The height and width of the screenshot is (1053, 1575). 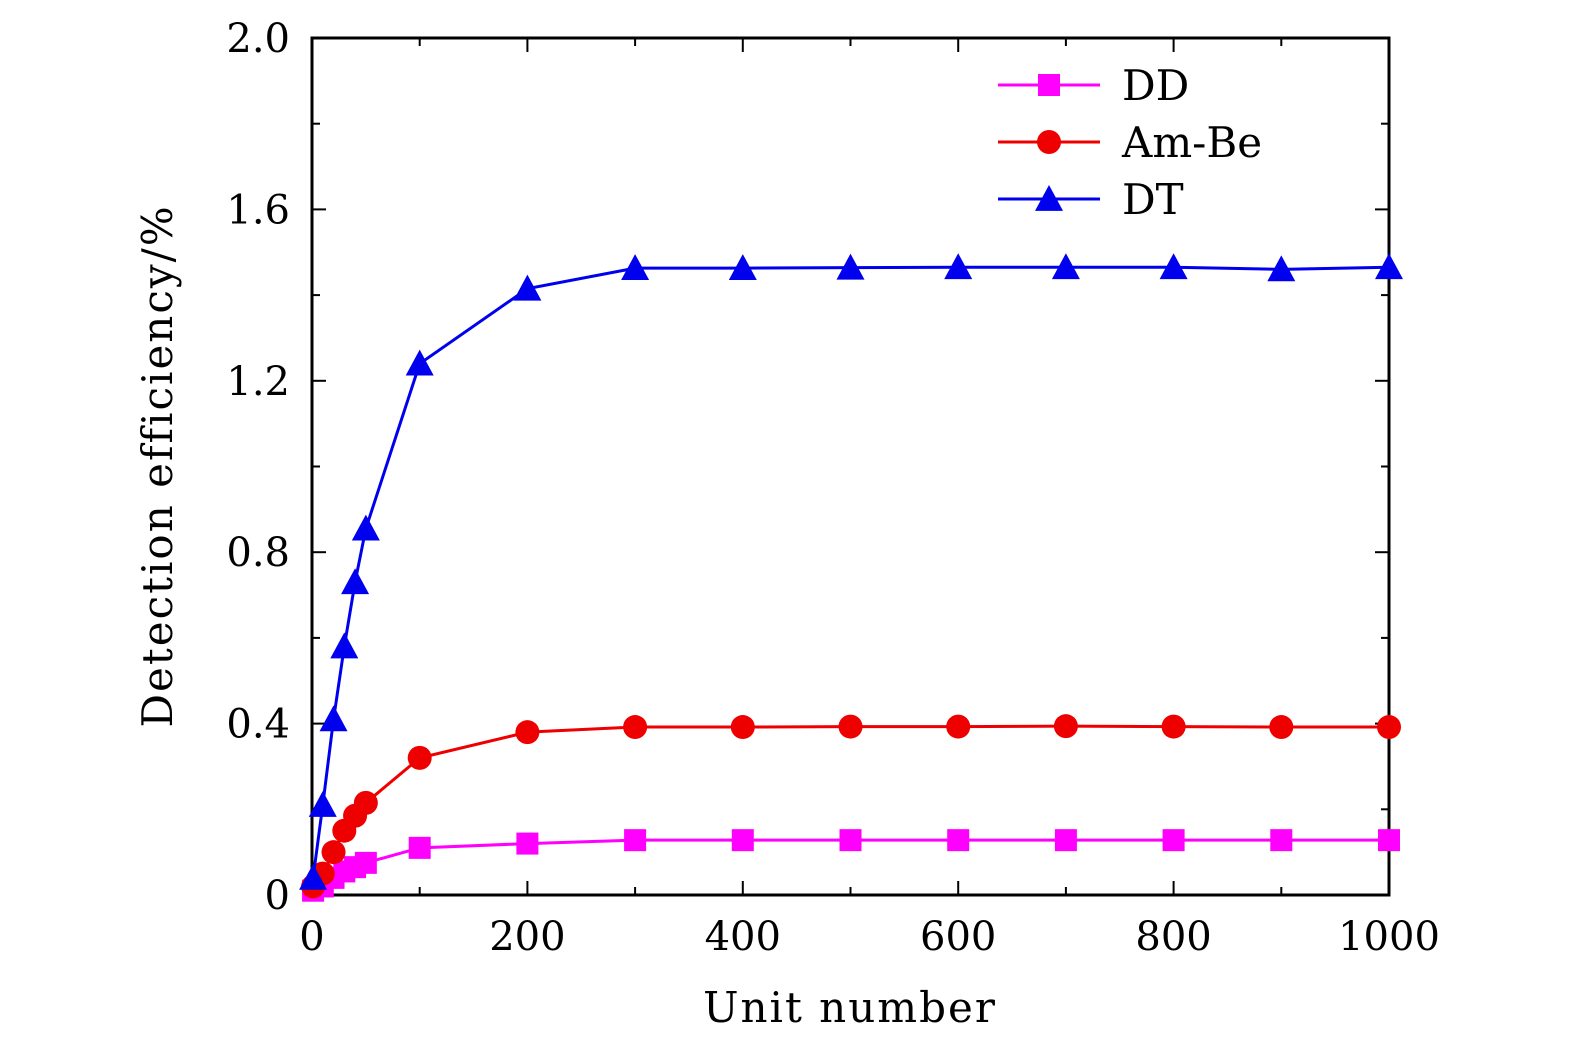 What do you see at coordinates (258, 553) in the screenshot?
I see `y-tick-label: 0.8` at bounding box center [258, 553].